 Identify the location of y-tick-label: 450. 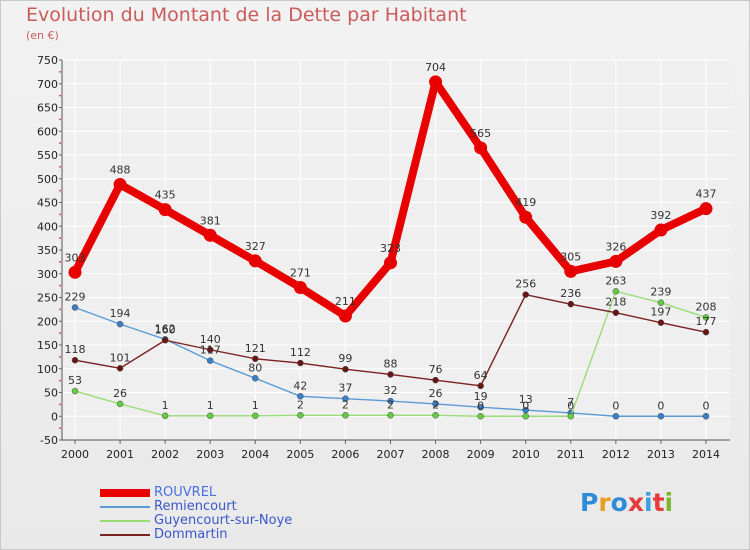
(47, 203).